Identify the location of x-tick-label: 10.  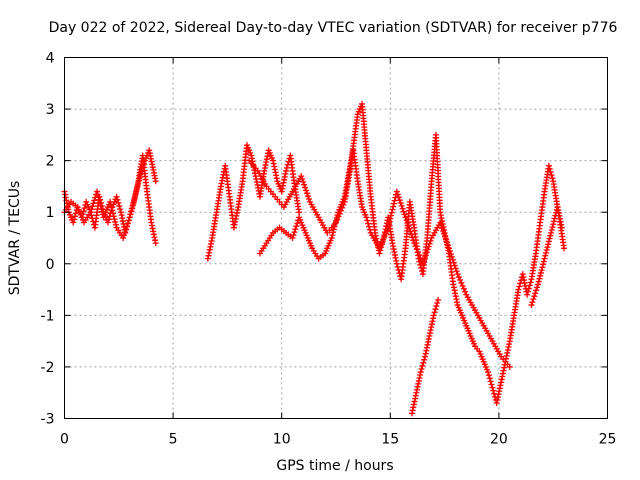
(282, 440).